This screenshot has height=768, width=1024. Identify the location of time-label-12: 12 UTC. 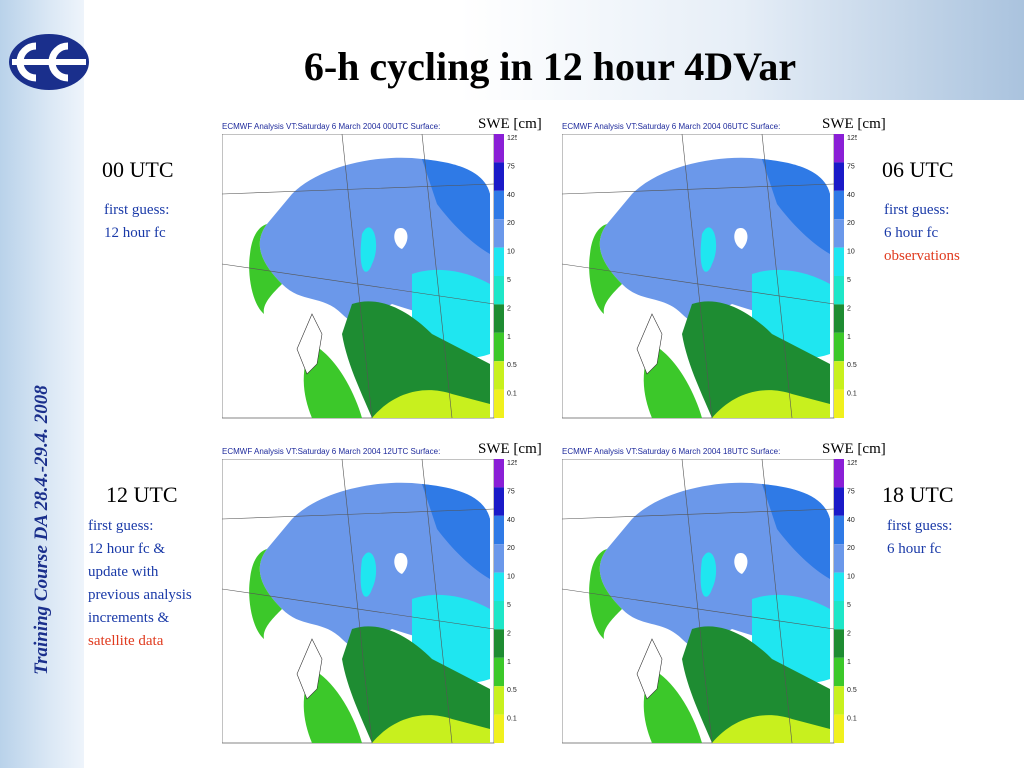
(142, 494).